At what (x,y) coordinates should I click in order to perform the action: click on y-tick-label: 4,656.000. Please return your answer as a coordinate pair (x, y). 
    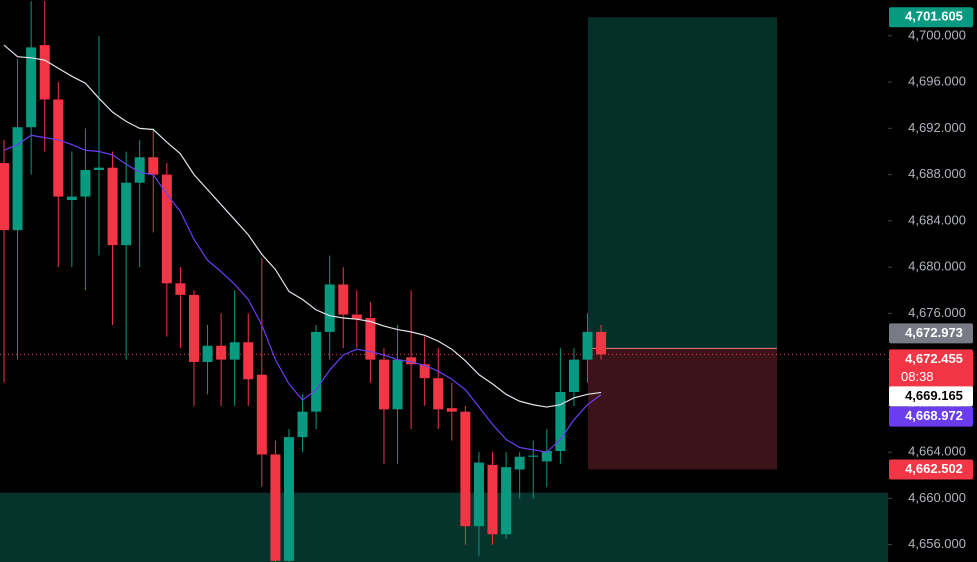
    Looking at the image, I should click on (937, 543).